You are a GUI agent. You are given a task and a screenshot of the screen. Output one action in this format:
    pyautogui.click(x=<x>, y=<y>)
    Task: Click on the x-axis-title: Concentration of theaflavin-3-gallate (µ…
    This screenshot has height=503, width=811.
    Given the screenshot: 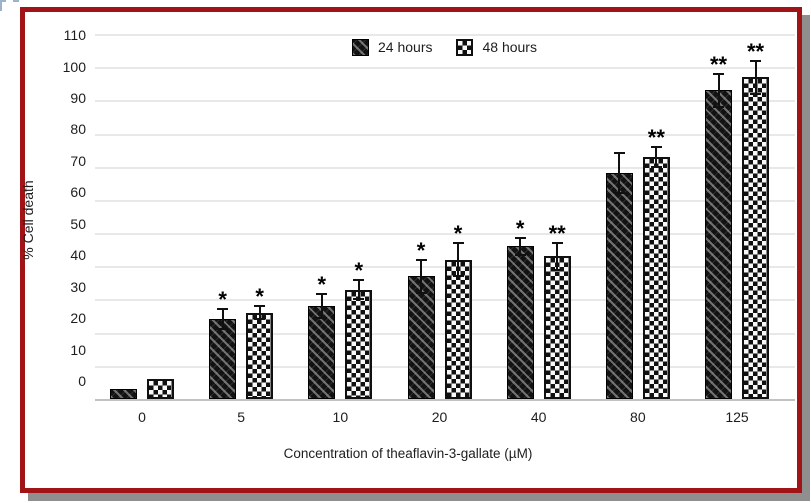 What is the action you would take?
    pyautogui.click(x=408, y=453)
    